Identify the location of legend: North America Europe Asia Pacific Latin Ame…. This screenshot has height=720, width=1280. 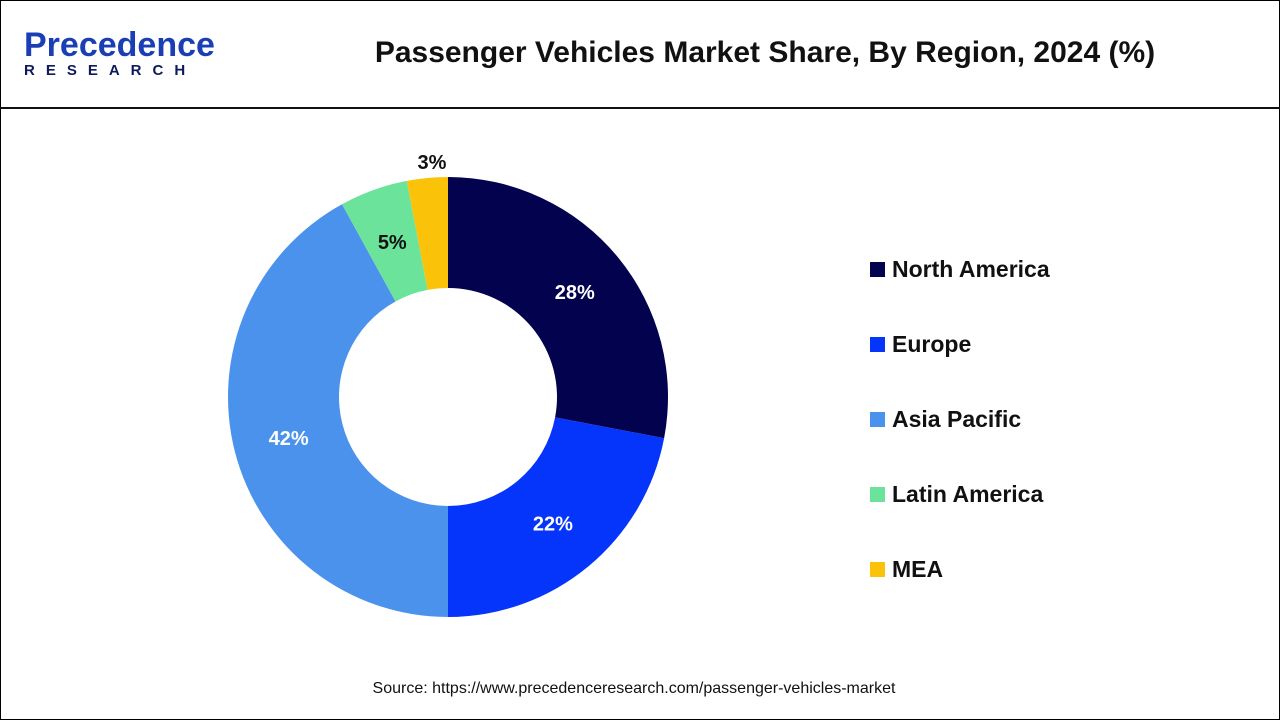
(960, 419).